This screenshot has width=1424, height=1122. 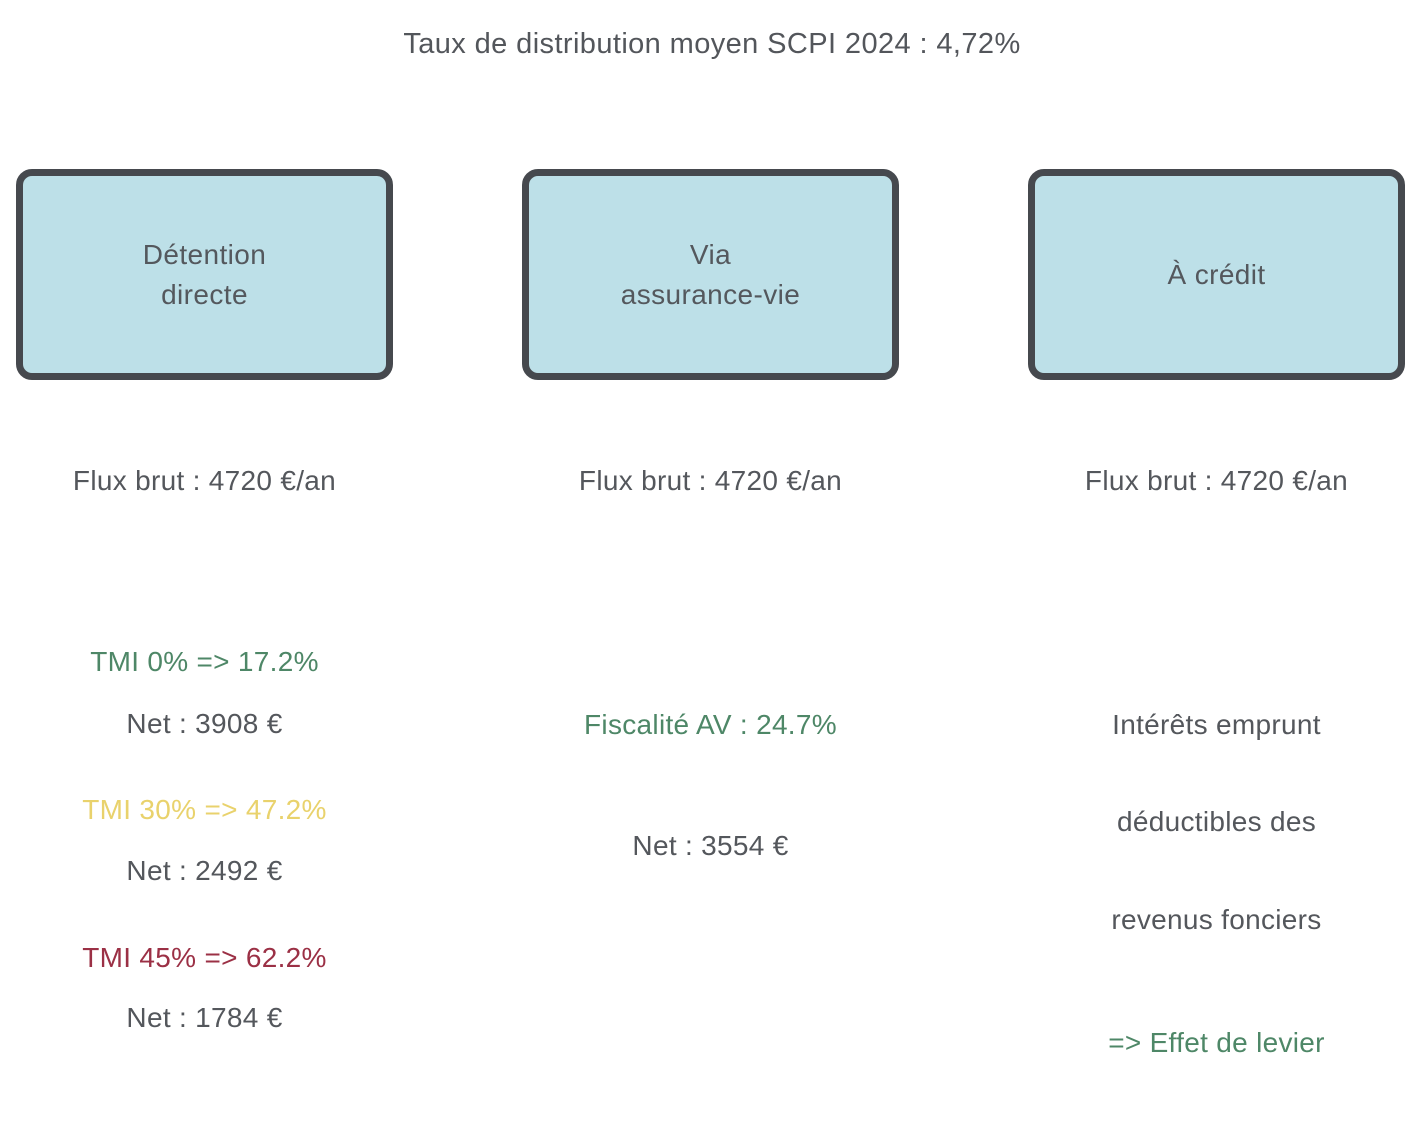 What do you see at coordinates (710, 845) in the screenshot?
I see `net-assurance-vie: Net : 3554 €` at bounding box center [710, 845].